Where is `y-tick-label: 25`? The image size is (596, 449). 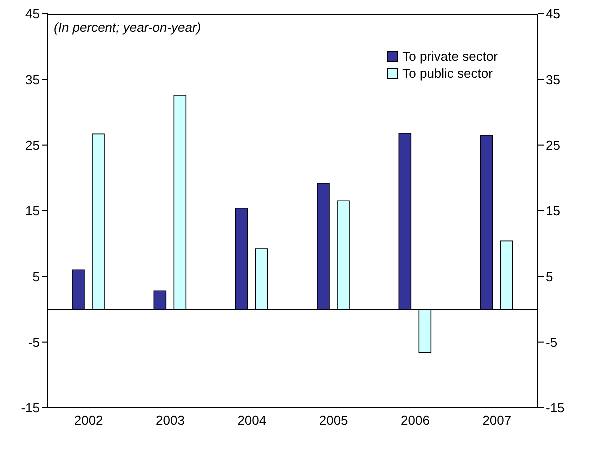 y-tick-label: 25 is located at coordinates (33, 145).